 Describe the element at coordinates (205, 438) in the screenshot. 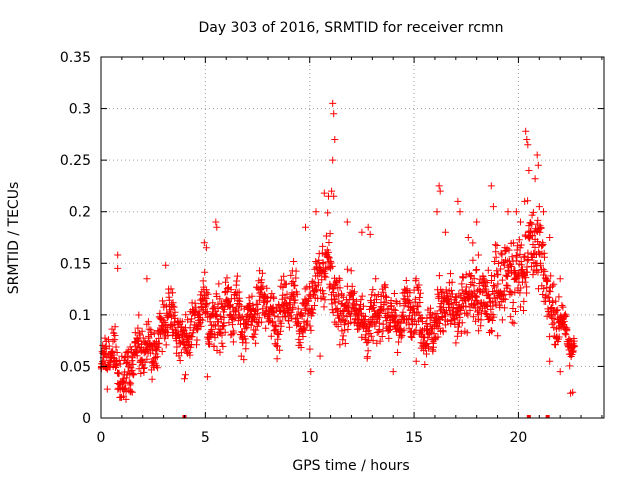

I see `x-tick-label: 5` at that location.